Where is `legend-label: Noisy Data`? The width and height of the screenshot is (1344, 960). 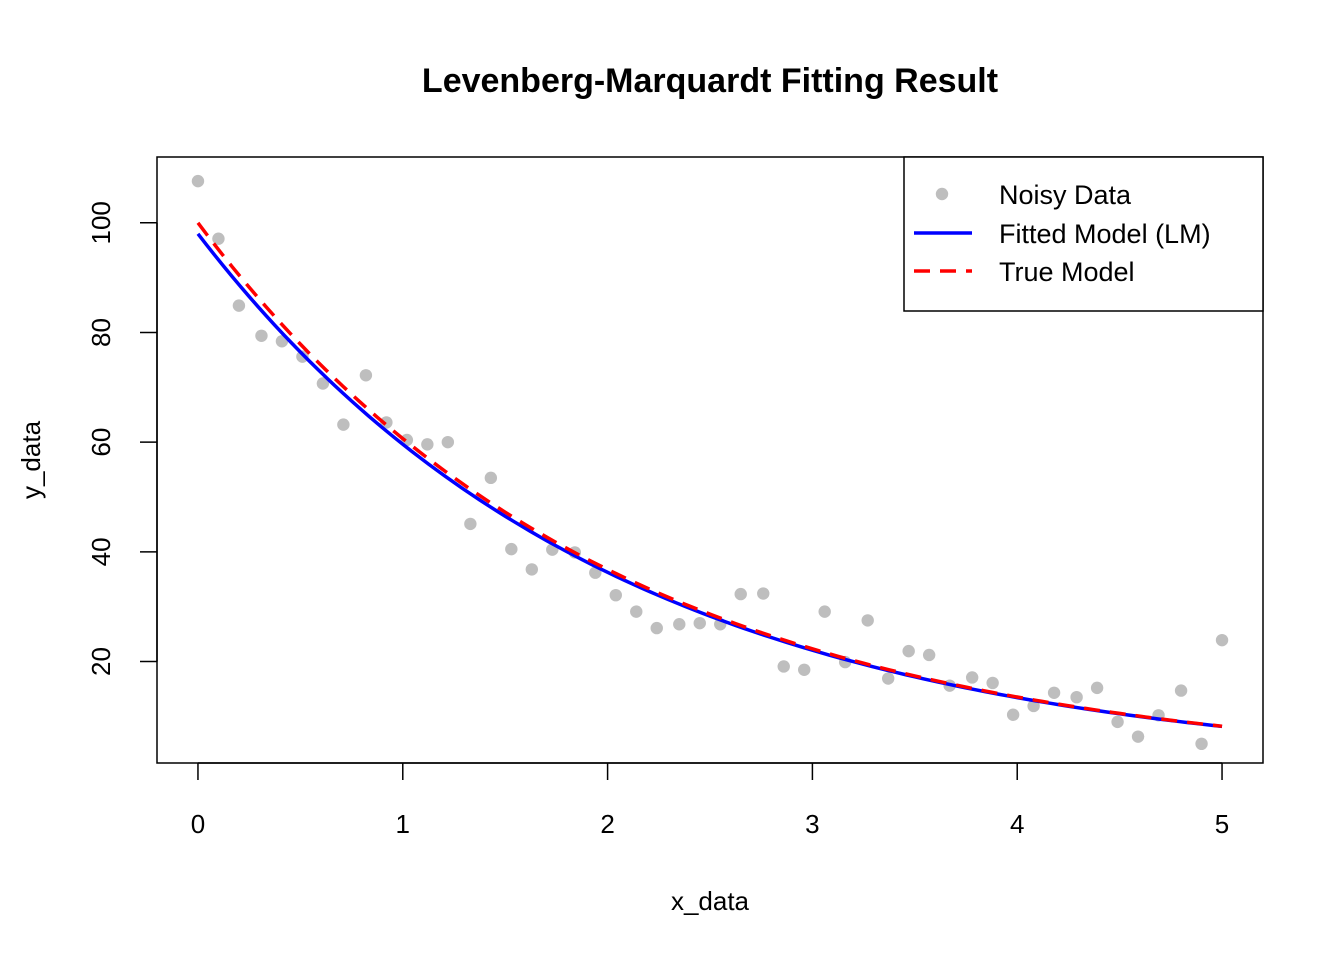 legend-label: Noisy Data is located at coordinates (1065, 195).